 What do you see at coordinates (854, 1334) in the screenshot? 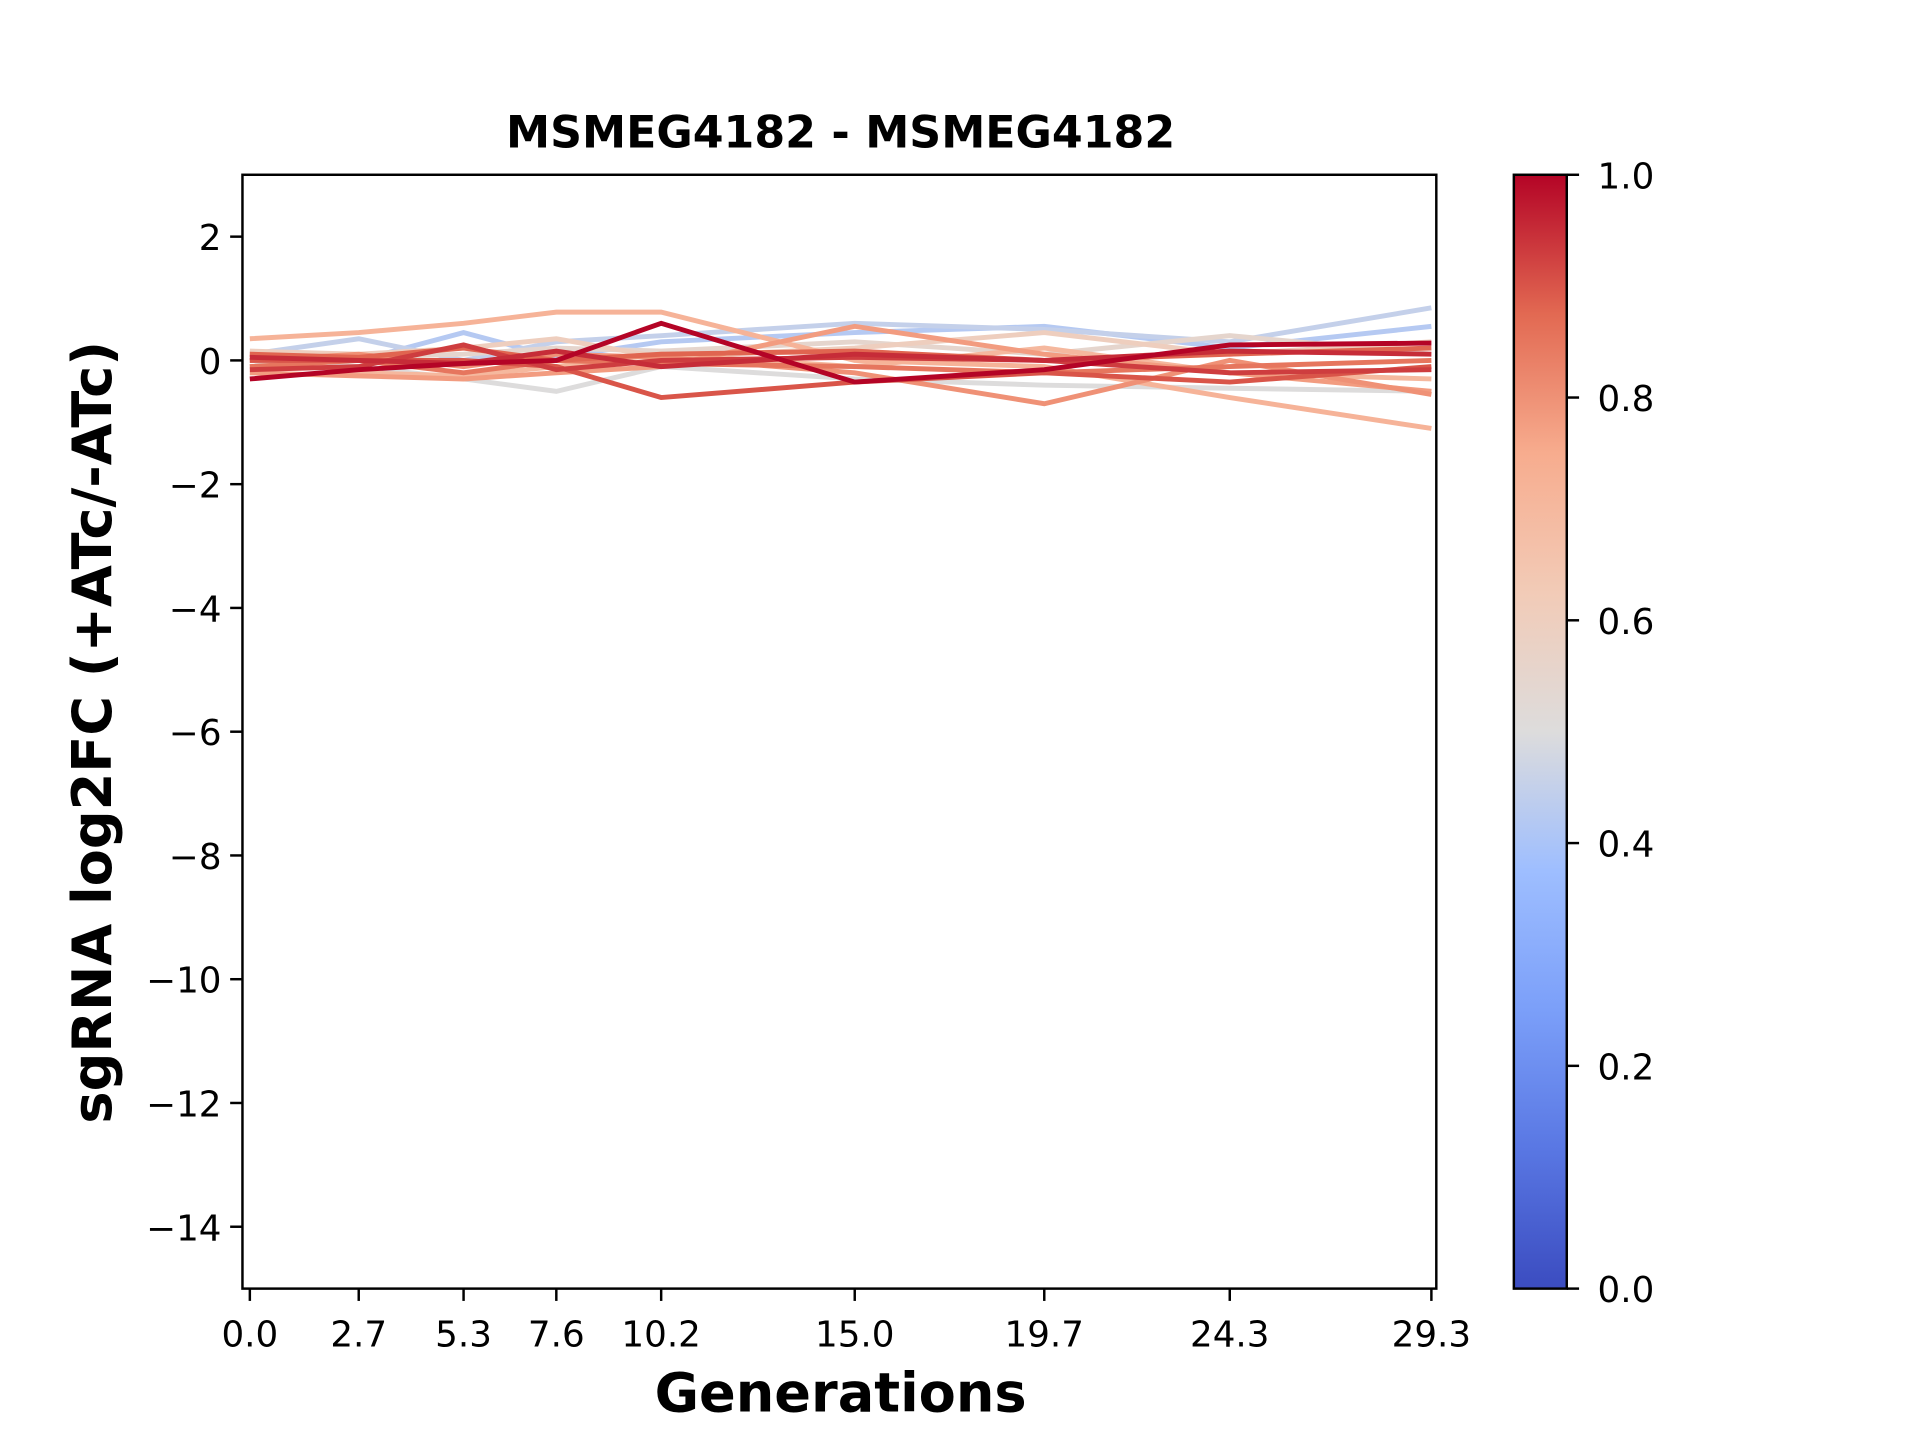
I see `x-tick-label: 15.0` at bounding box center [854, 1334].